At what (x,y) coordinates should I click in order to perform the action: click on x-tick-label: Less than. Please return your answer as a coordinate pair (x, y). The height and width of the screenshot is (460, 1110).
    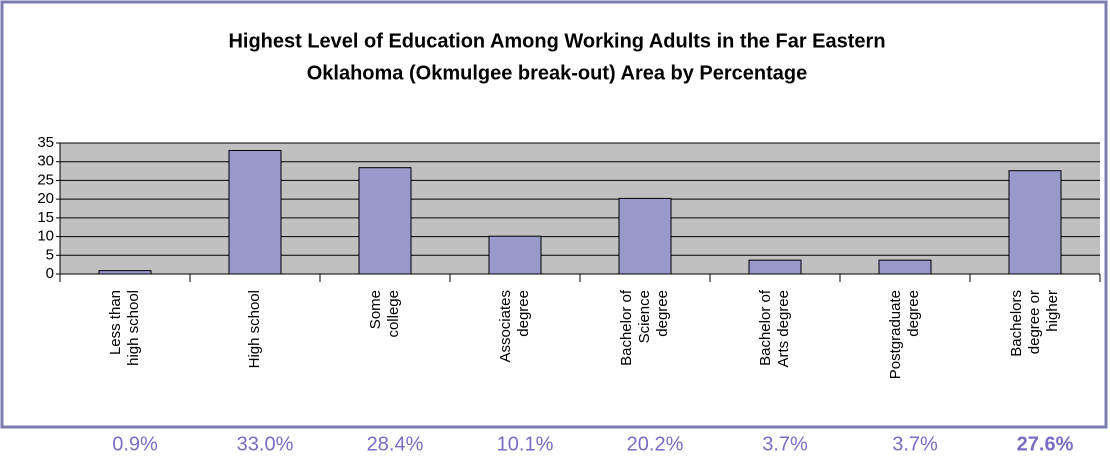
    Looking at the image, I should click on (115, 322).